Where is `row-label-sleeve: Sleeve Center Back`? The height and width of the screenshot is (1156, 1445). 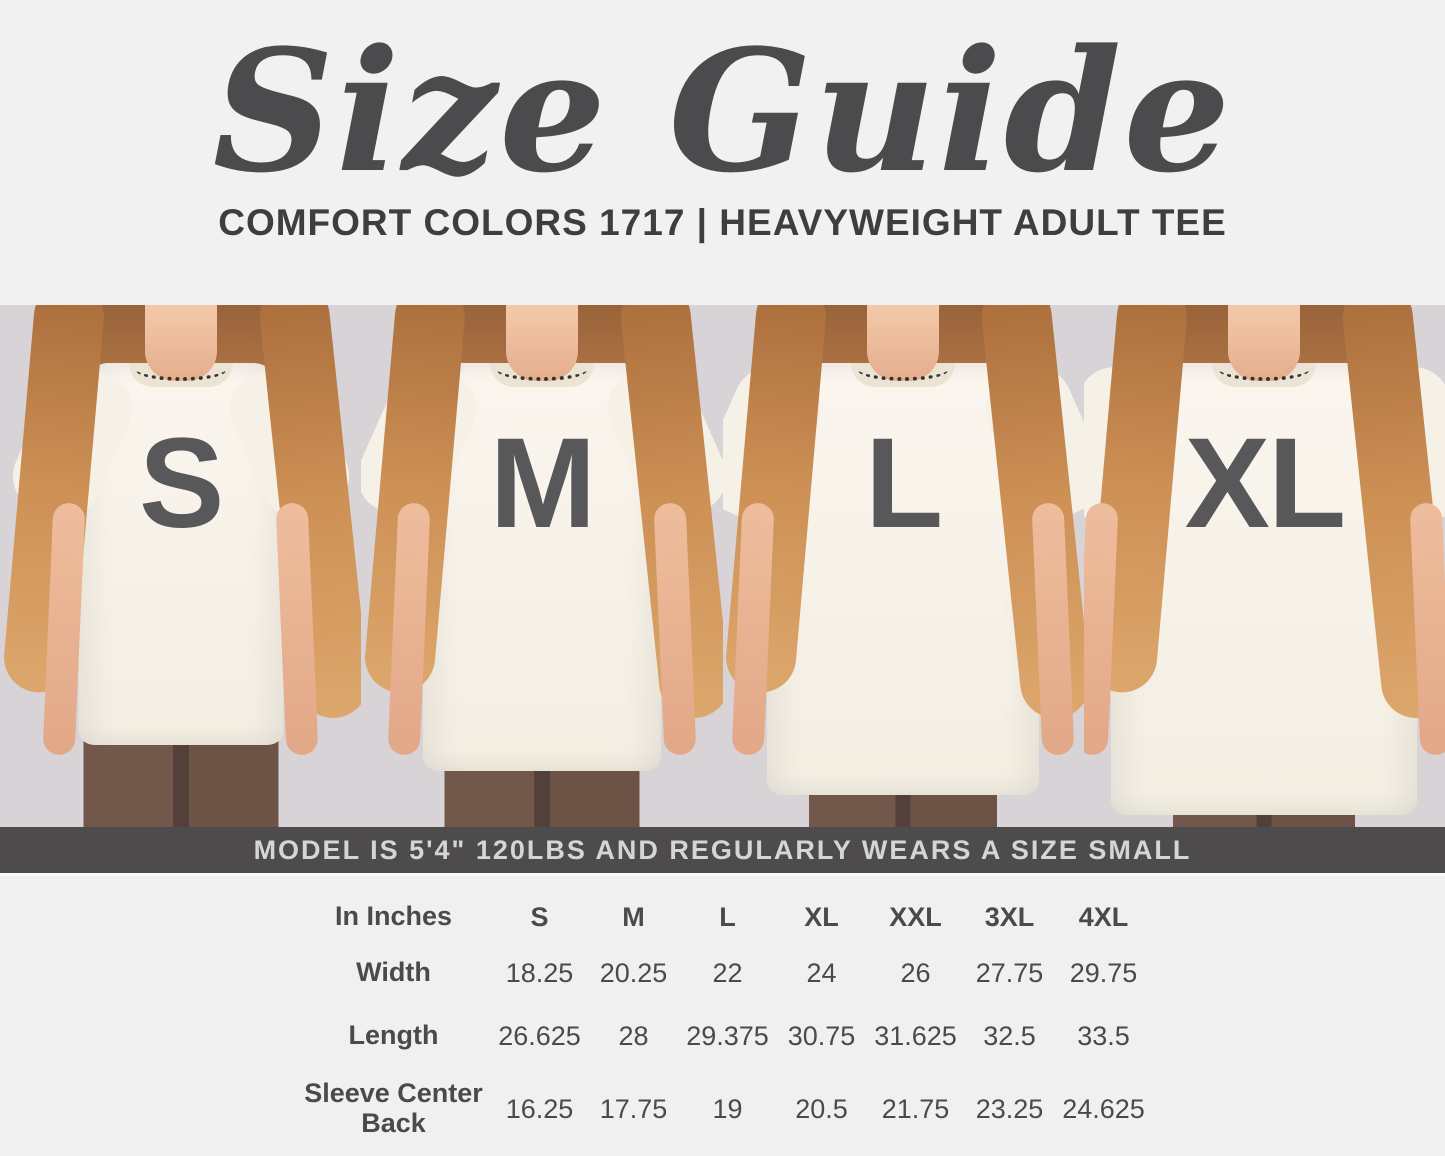 row-label-sleeve: Sleeve Center Back is located at coordinates (393, 1108).